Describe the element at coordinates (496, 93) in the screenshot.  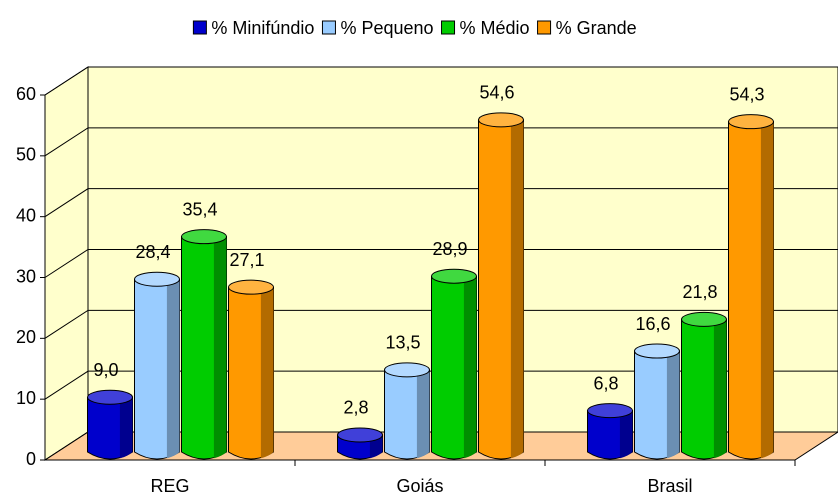
I see `value-label: 54,6` at that location.